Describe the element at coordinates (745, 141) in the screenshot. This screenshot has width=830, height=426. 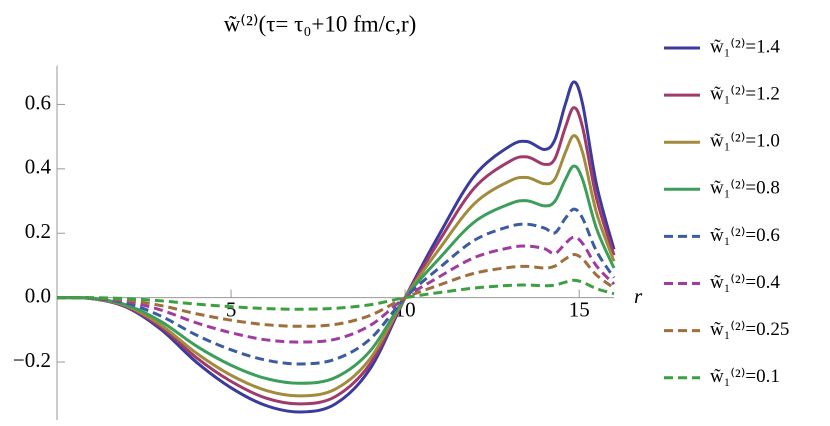
I see `legend-label: w̃₁⁽²⁾=1.0` at that location.